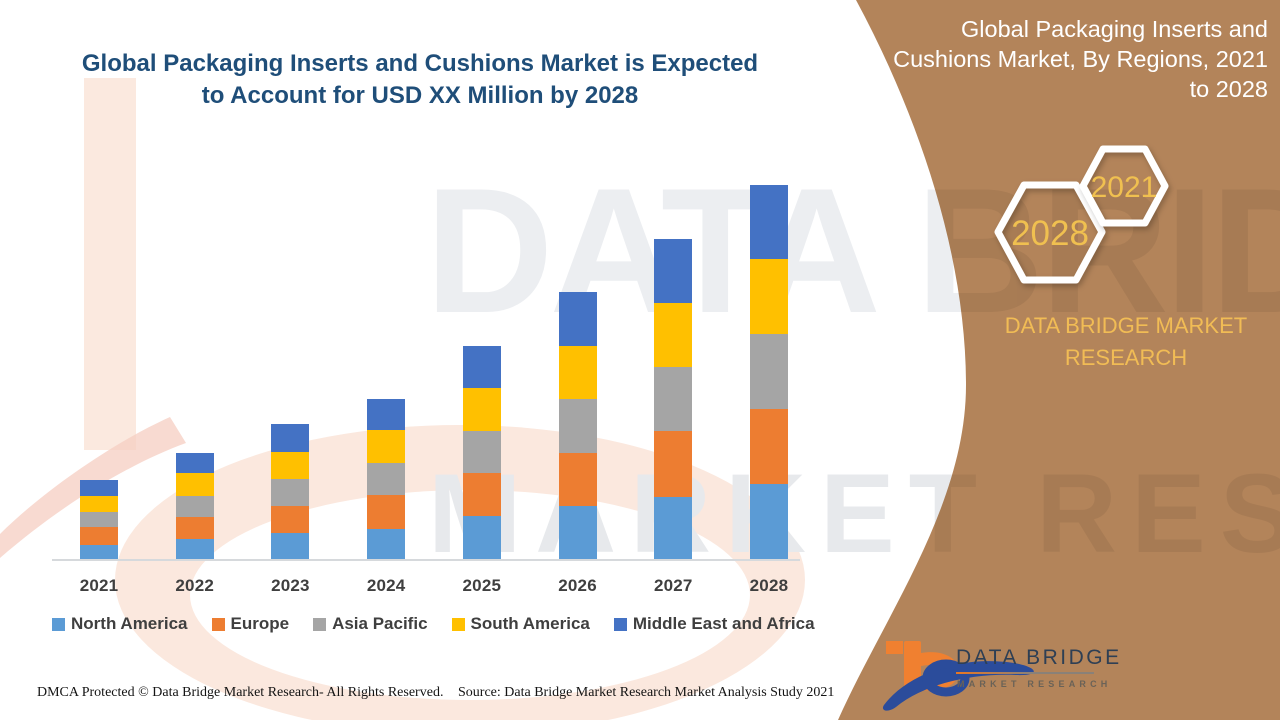  I want to click on legend-label: Asia Pacific, so click(380, 623).